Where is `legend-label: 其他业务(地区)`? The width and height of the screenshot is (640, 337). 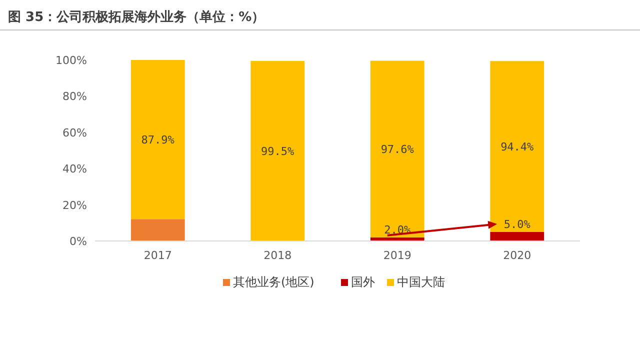
legend-label: 其他业务(地区) is located at coordinates (273, 282).